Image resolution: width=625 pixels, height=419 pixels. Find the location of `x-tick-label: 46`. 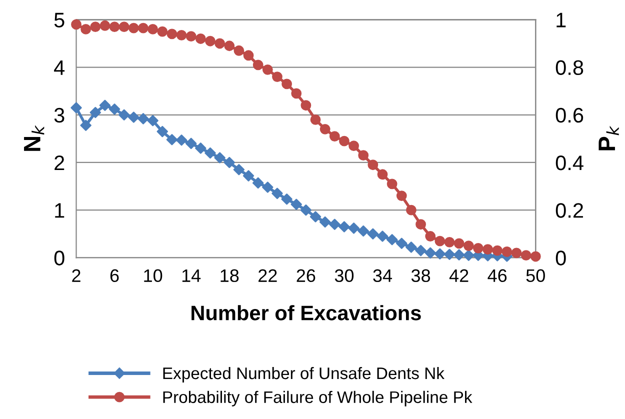

x-tick-label: 46 is located at coordinates (497, 275).